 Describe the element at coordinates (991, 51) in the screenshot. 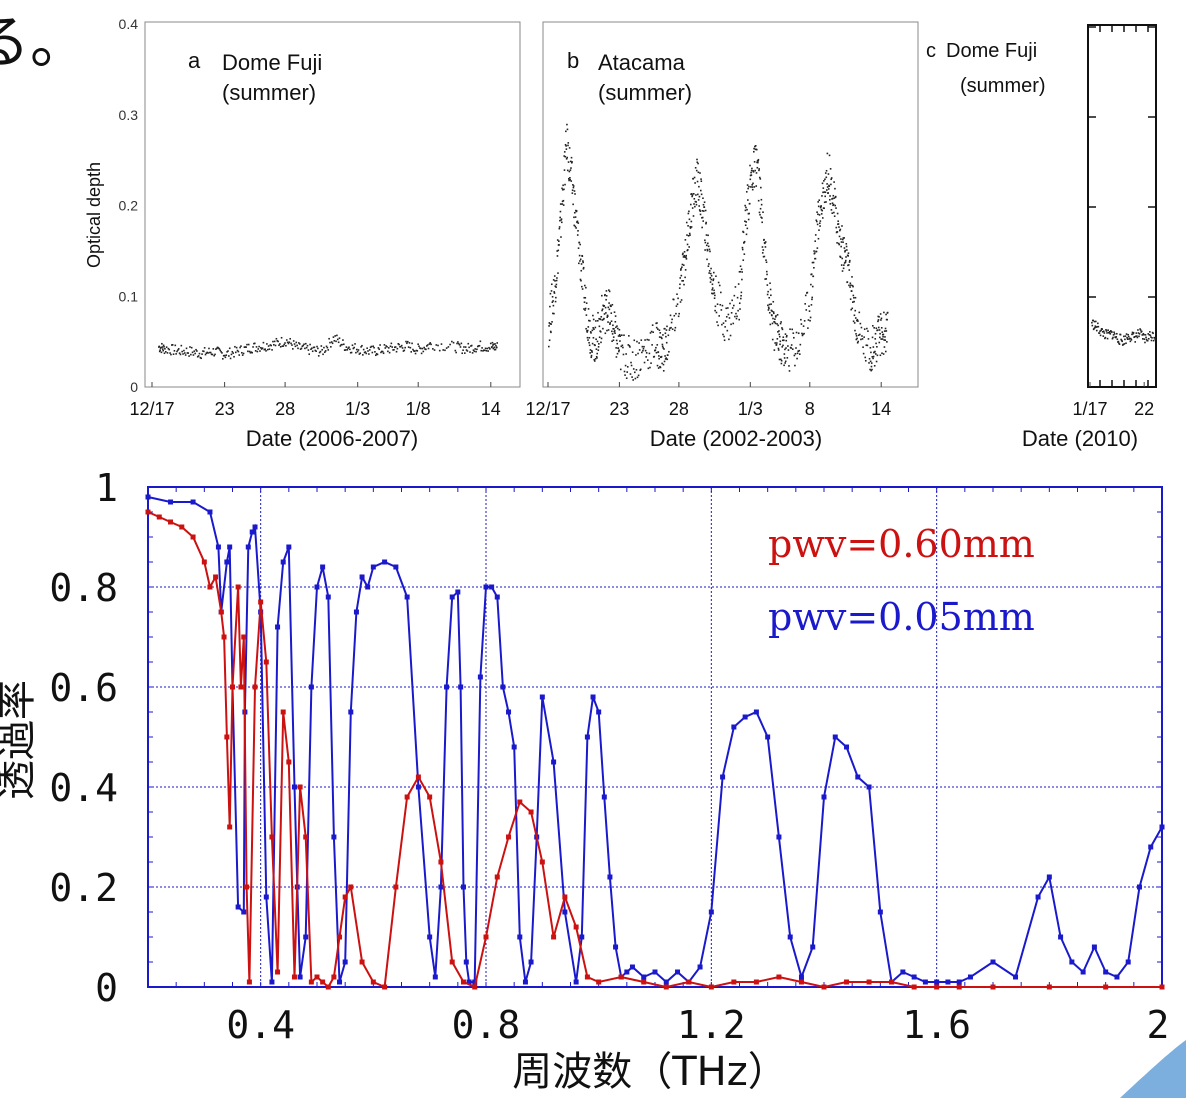

I see `panel-c-title-1: Dome Fuji` at that location.